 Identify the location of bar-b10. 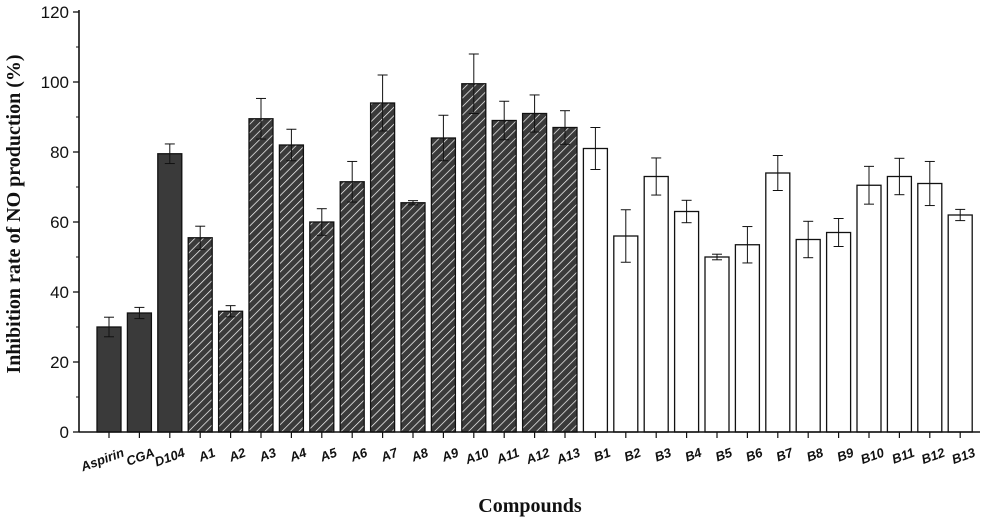
(869, 308).